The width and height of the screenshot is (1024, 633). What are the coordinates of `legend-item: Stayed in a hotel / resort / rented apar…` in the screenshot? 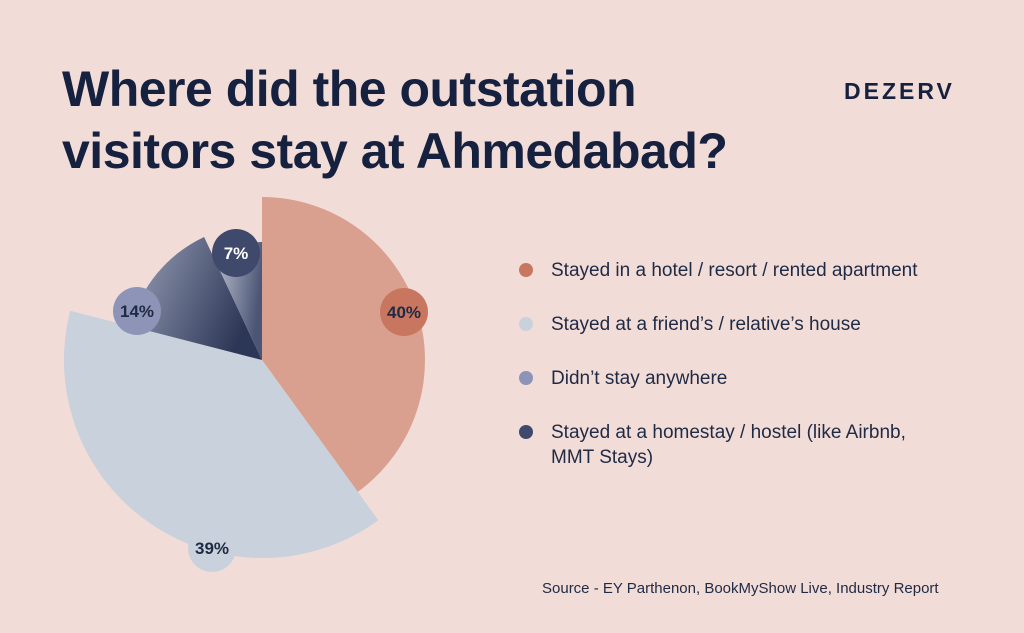 It's located at (719, 270).